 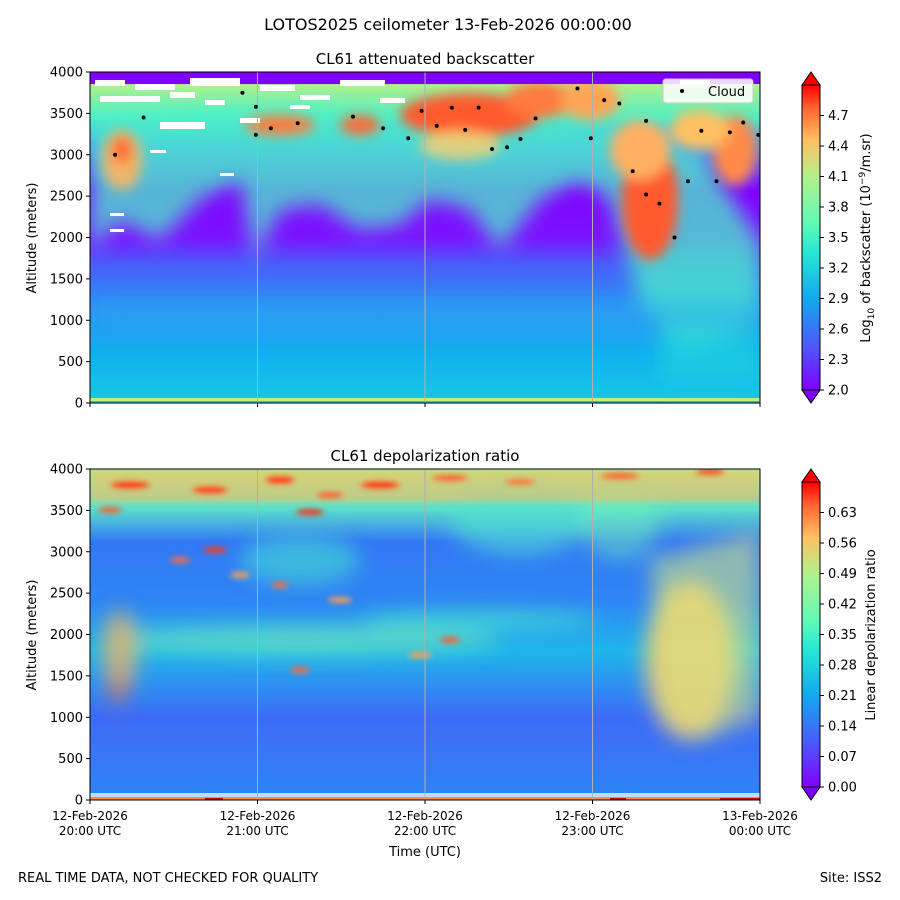 I want to click on backscatter-y-axis: 0 500 1000 1500 2000 2500 3000 3500 4000, so click(x=70, y=239).